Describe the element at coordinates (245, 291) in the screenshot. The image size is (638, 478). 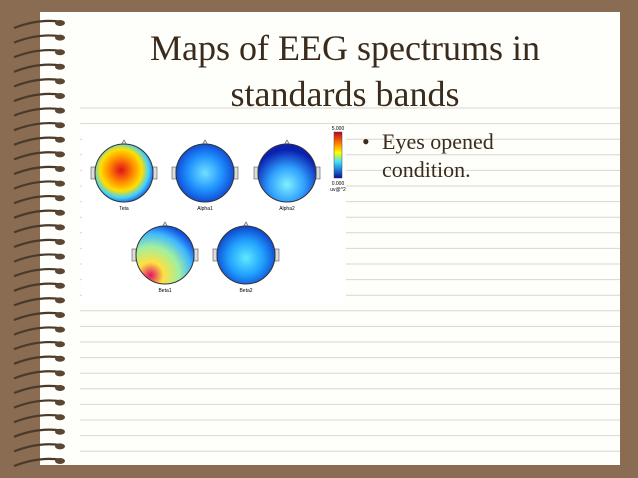
I see `map-label: Beta2` at that location.